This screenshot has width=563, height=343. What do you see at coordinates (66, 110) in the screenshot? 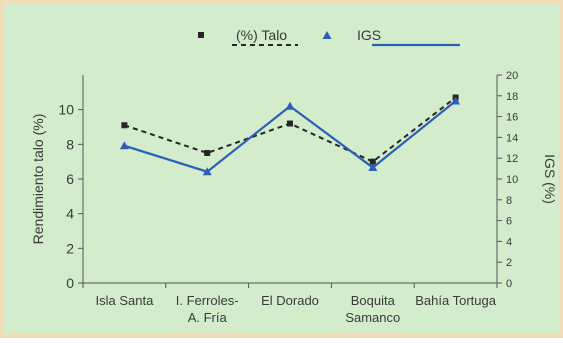
I see `y-left-tick-label: 10` at bounding box center [66, 110].